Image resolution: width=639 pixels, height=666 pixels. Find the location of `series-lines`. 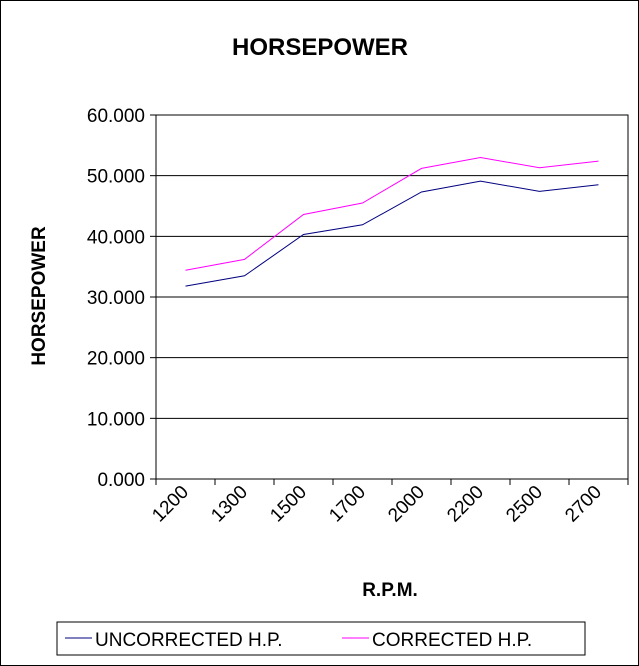

series-lines is located at coordinates (392, 221).